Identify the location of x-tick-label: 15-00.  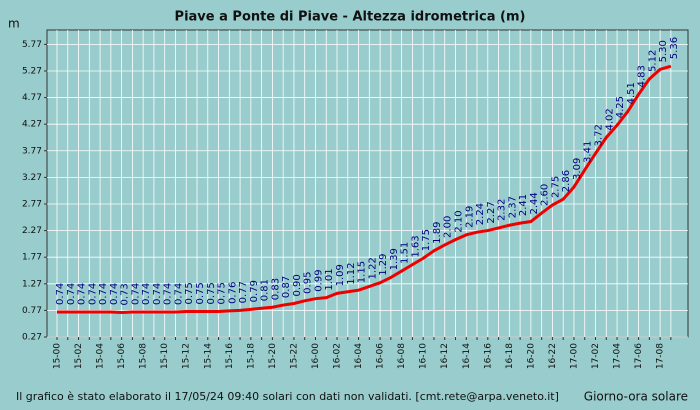
(58, 356).